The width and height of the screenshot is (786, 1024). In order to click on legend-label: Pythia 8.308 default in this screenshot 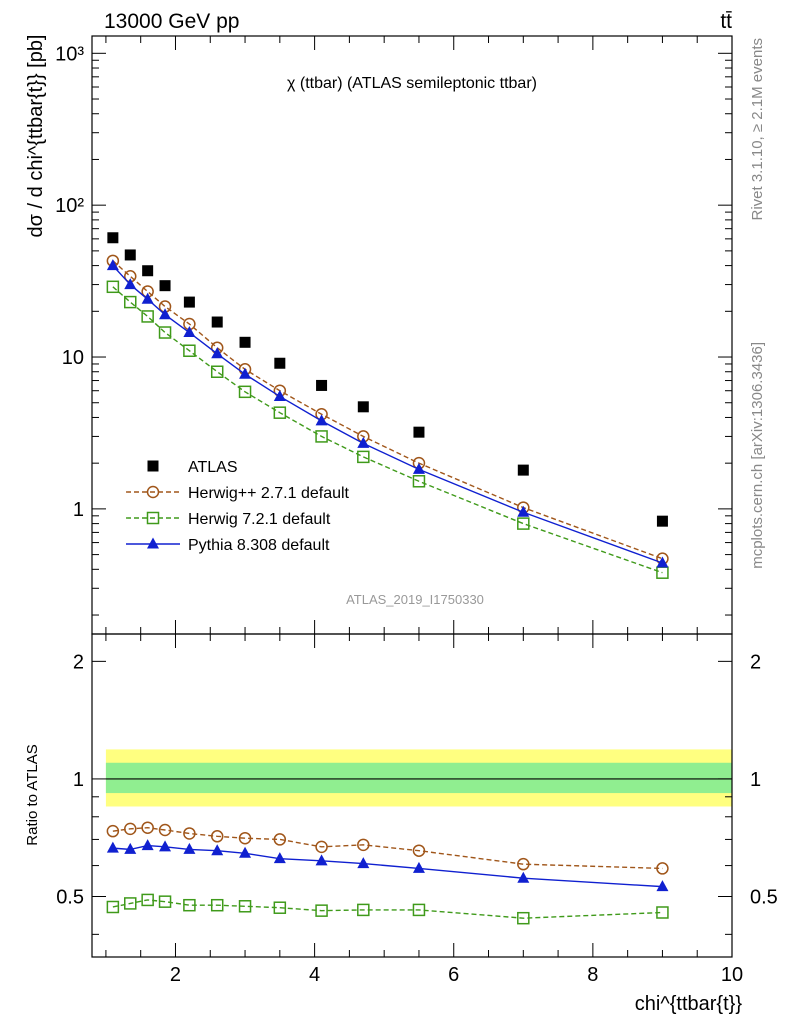, I will do `click(259, 545)`.